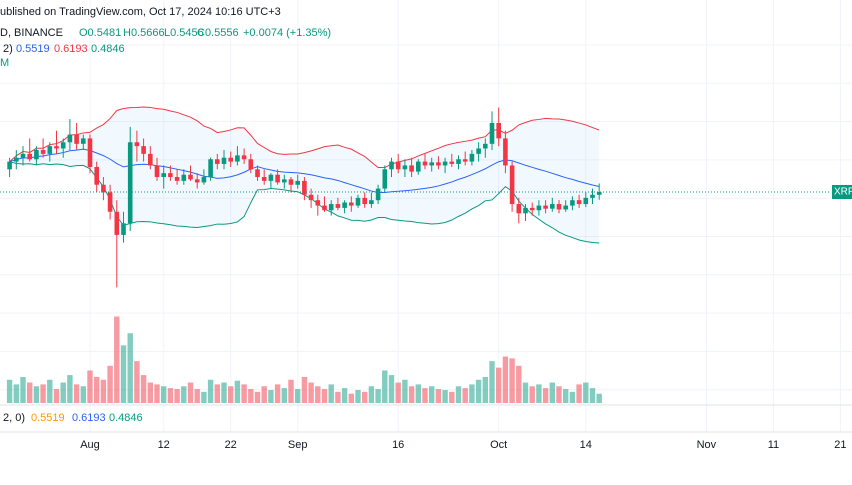 Image resolution: width=852 pixels, height=485 pixels. I want to click on x-tick-label: 12, so click(164, 445).